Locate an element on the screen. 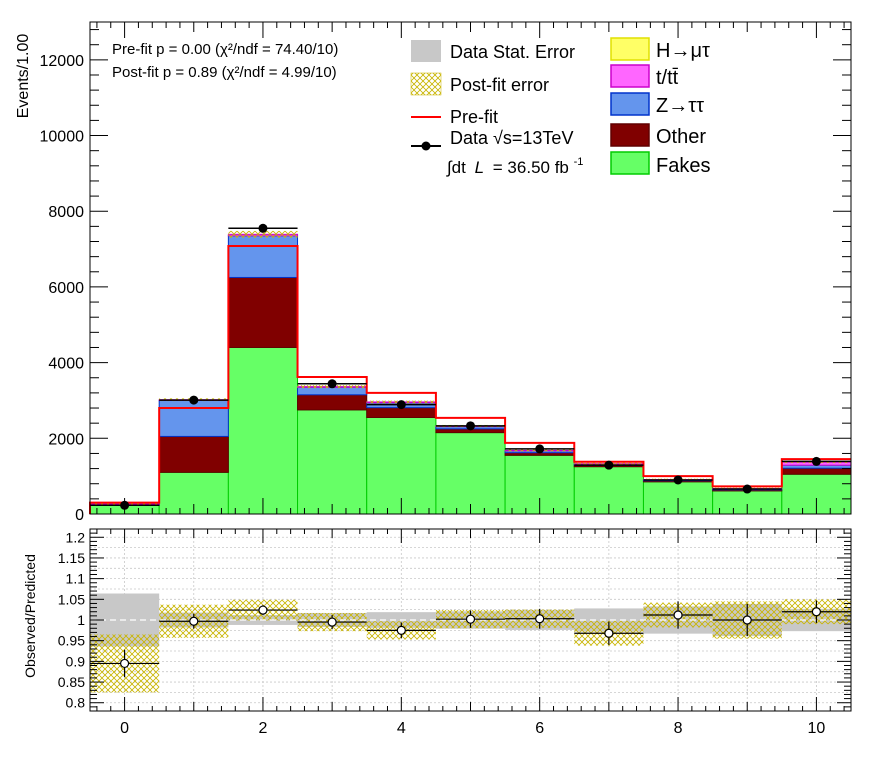 This screenshot has width=896, height=772. legend-data-marker is located at coordinates (426, 146).